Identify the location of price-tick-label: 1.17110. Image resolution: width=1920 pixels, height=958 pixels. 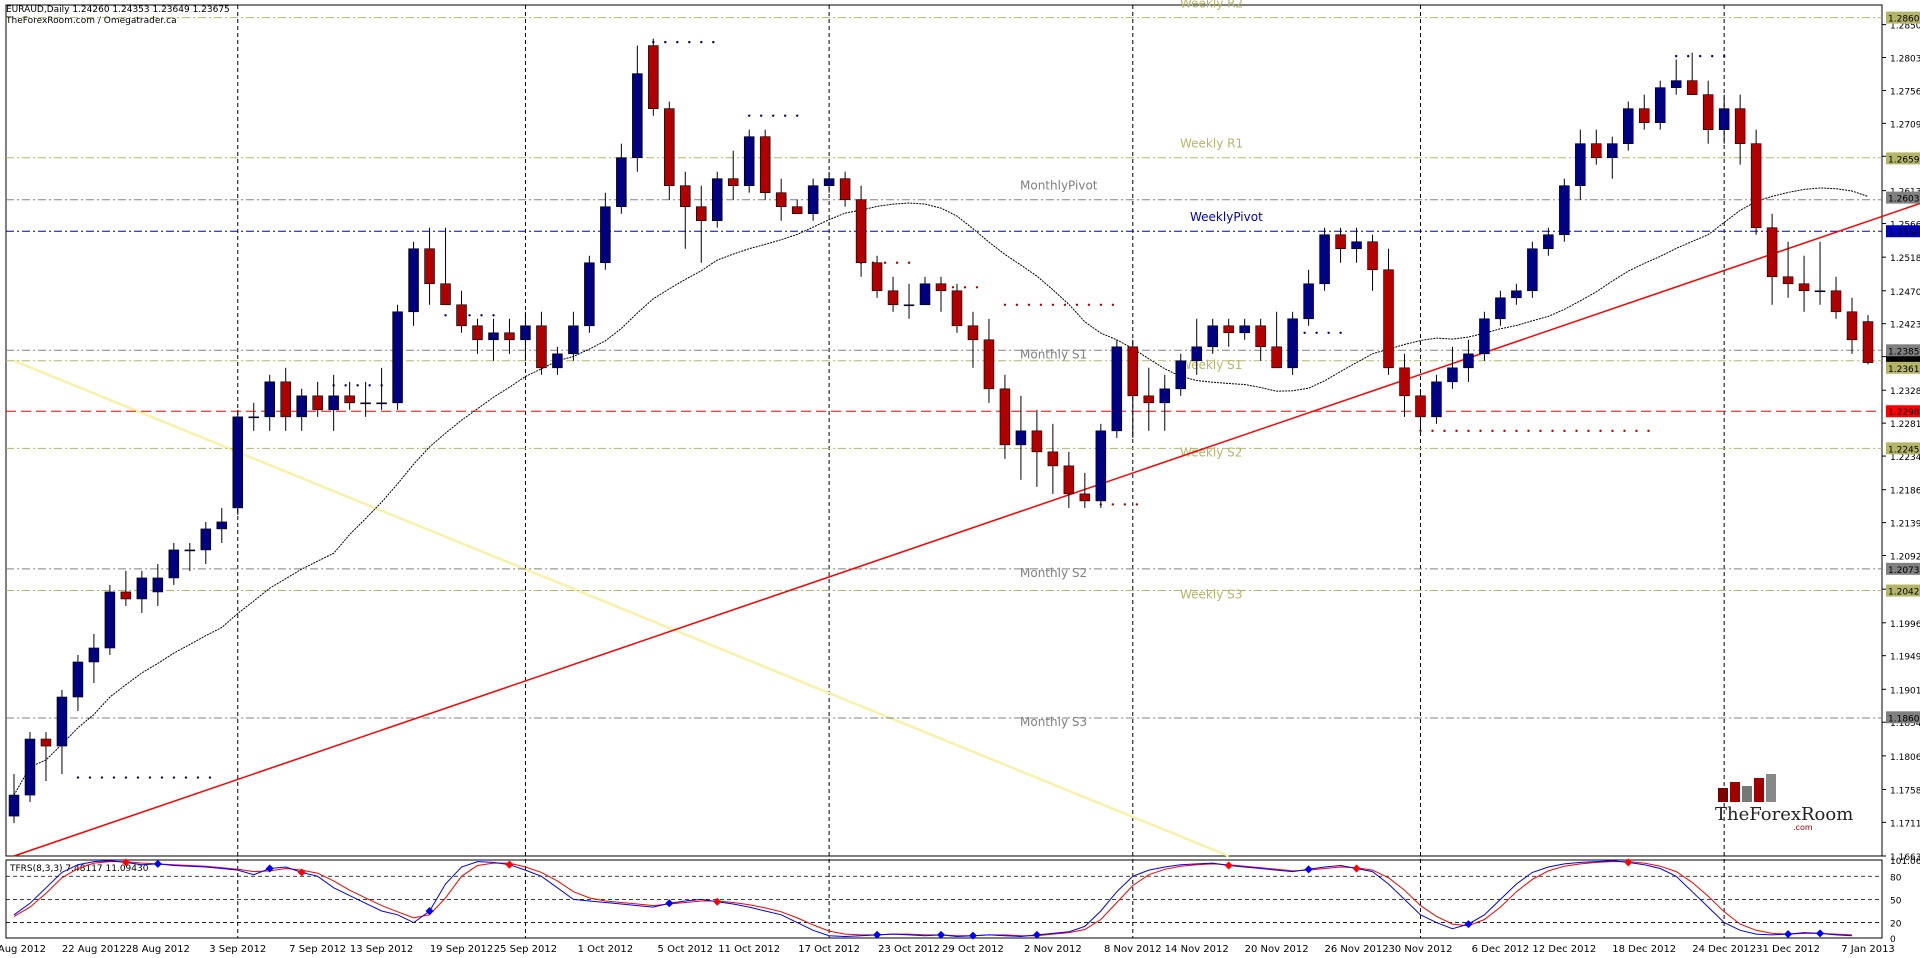
(1905, 824).